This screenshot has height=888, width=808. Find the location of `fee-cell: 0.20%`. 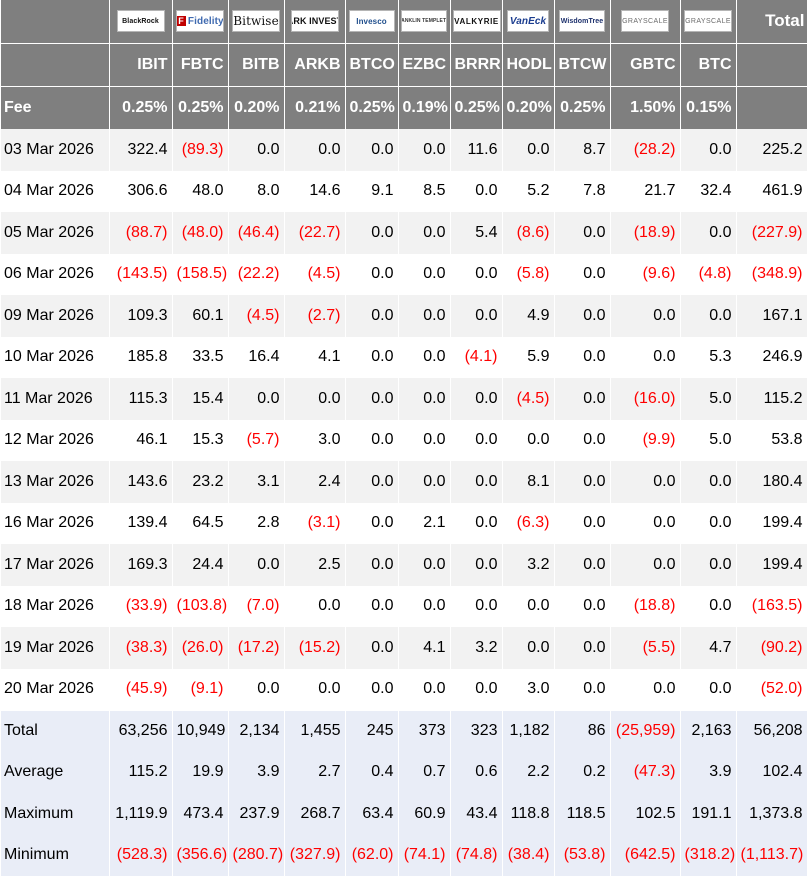

fee-cell: 0.20% is located at coordinates (528, 107).